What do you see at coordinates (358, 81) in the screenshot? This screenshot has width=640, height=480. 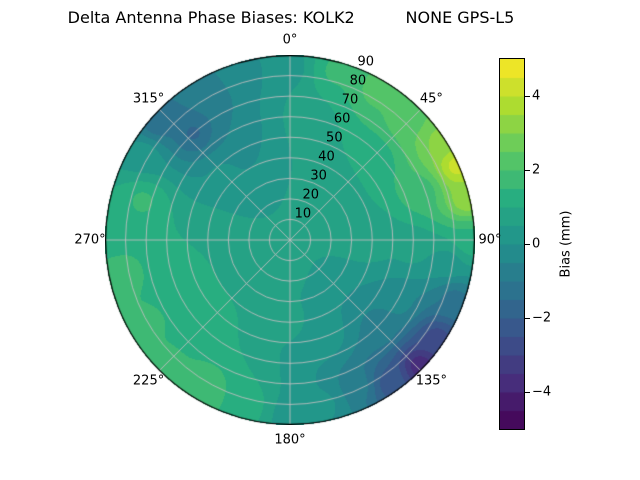 I see `radial-tick-label: 80` at bounding box center [358, 81].